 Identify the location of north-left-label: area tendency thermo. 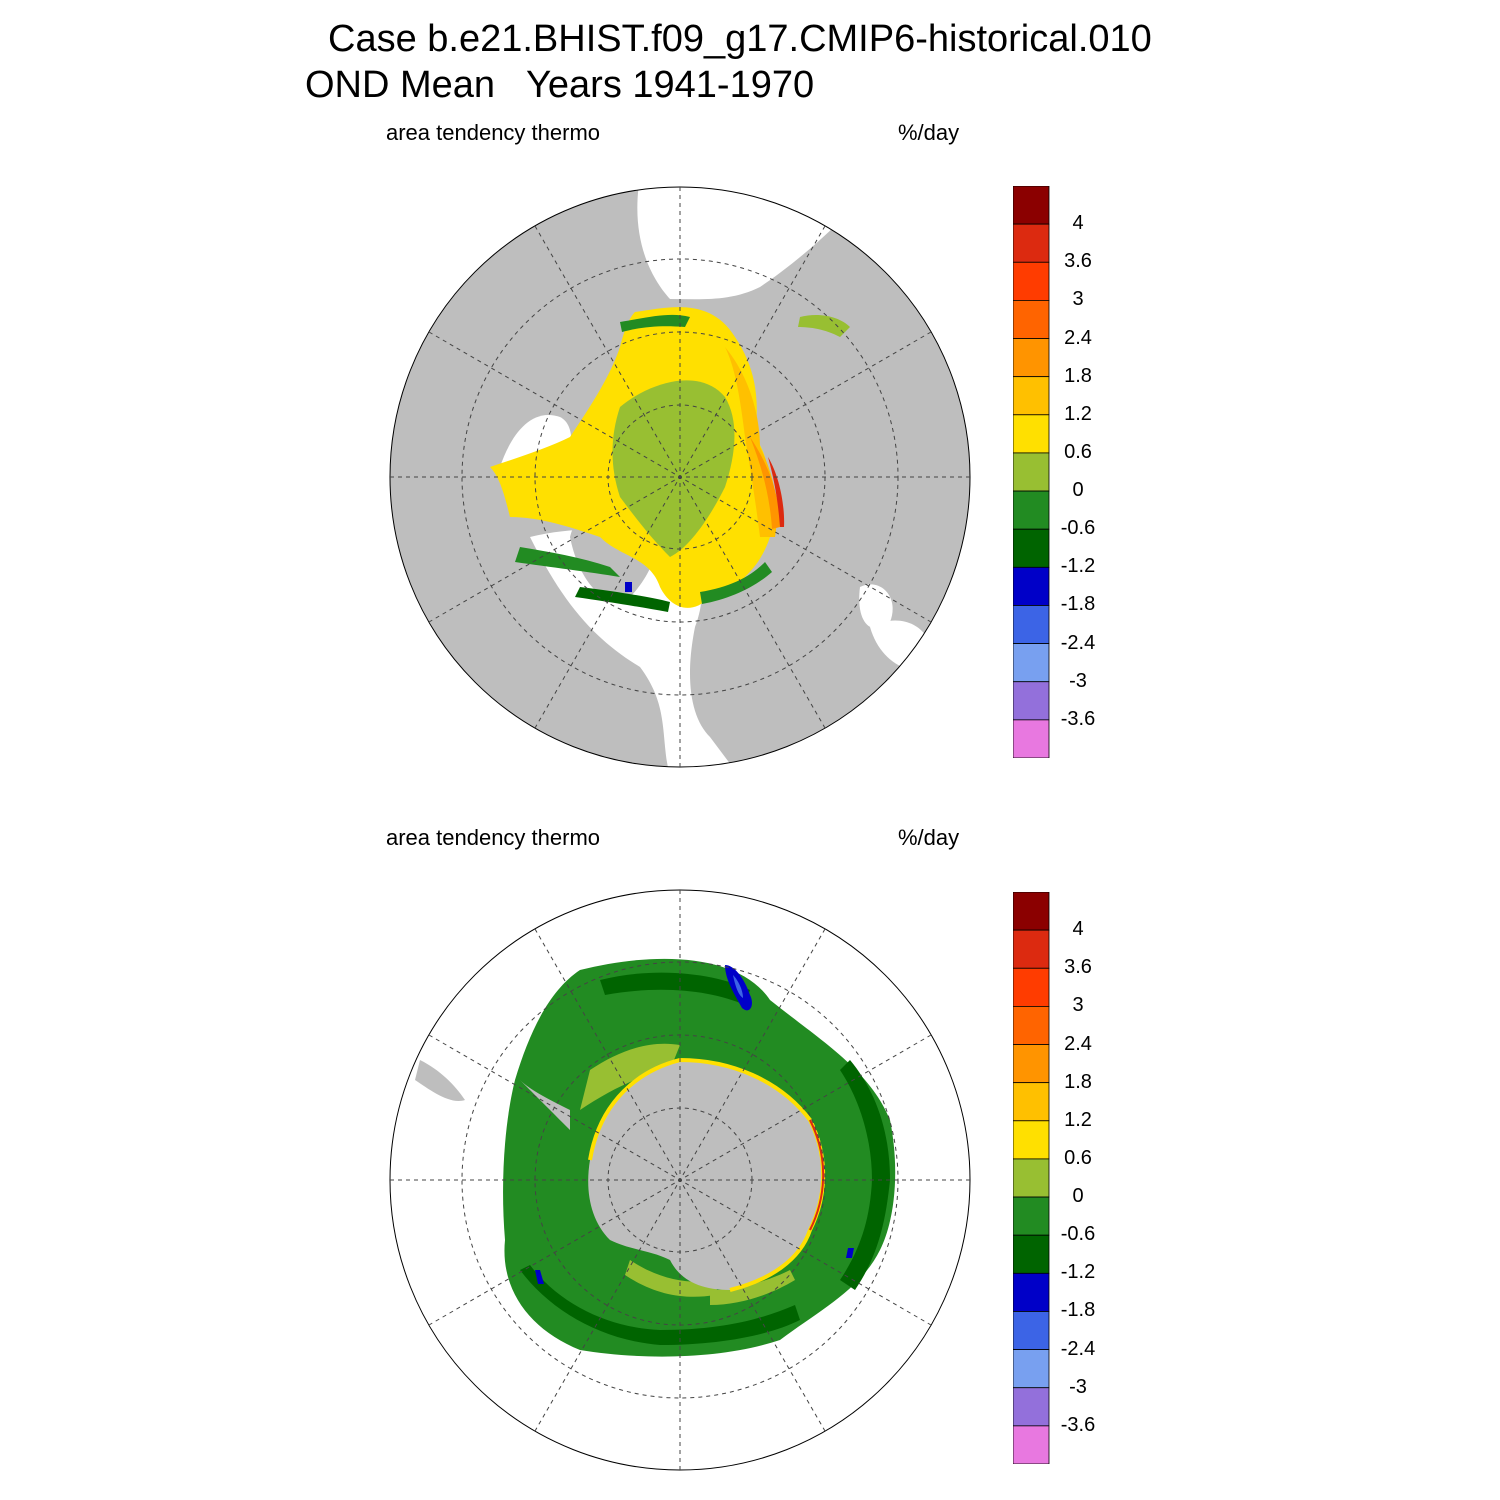
(493, 132).